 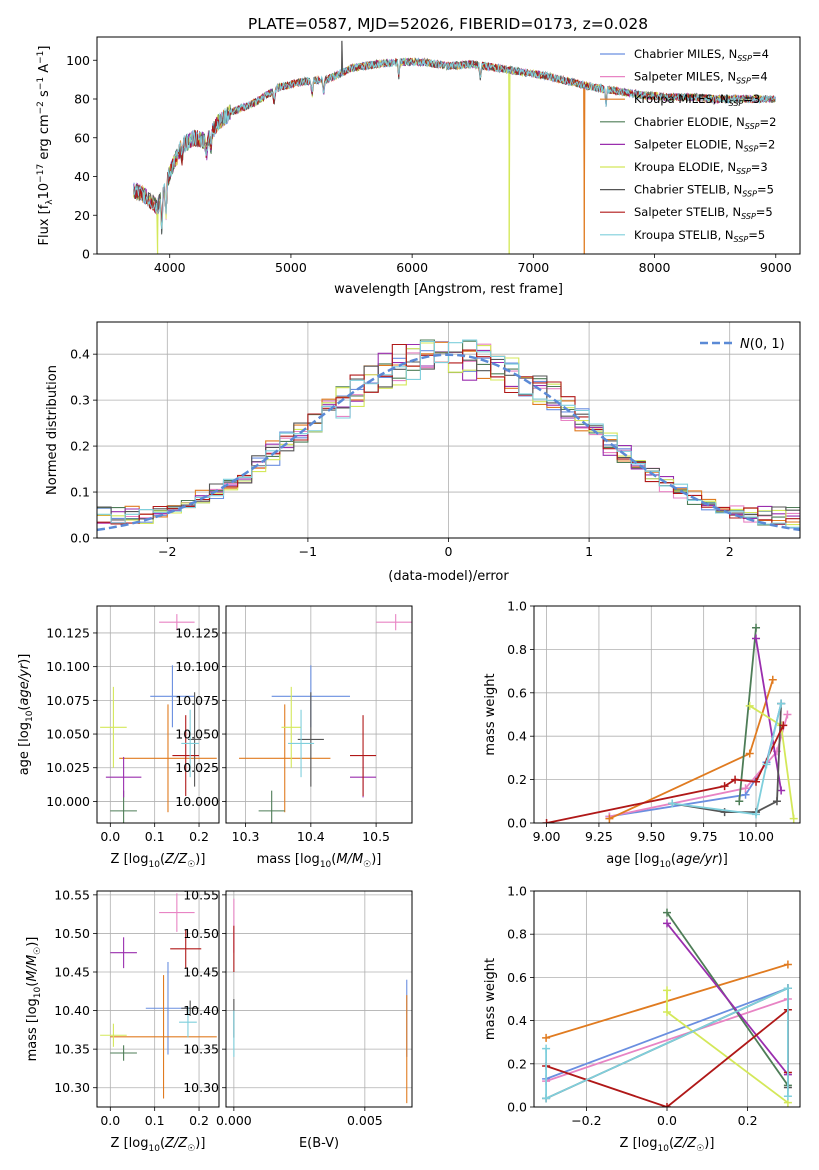 I want to click on y-tick-label: 10.45, so click(x=72, y=972).